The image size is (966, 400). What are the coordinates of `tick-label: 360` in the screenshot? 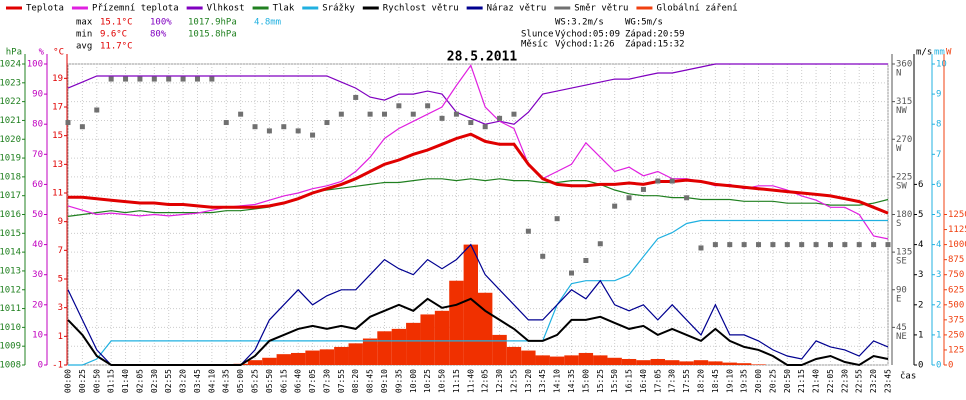 It's located at (904, 65).